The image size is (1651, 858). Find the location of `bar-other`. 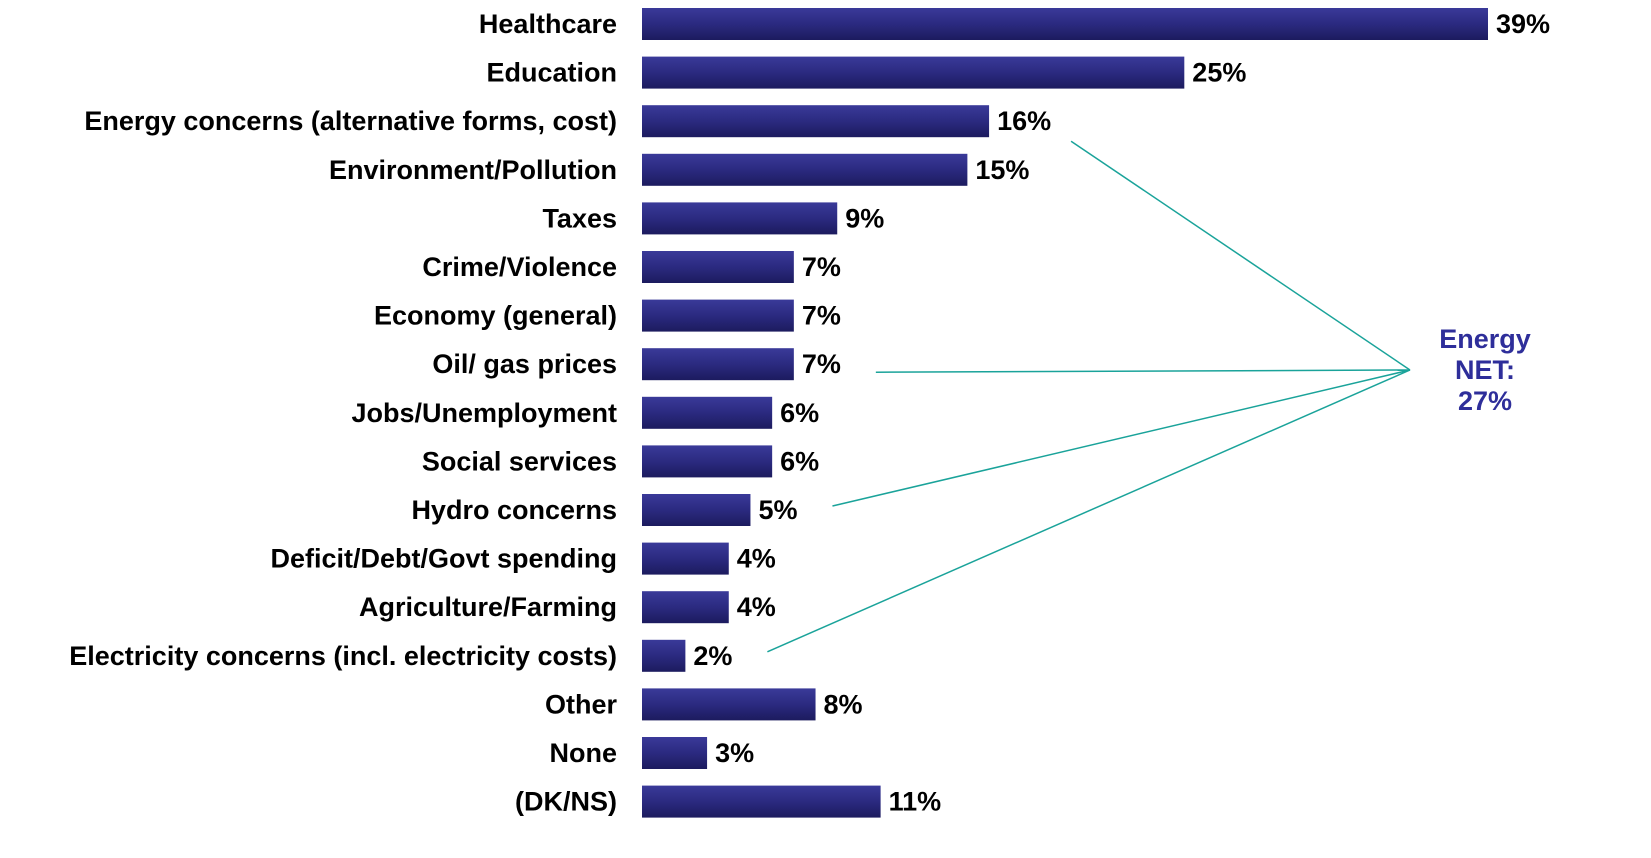

bar-other is located at coordinates (729, 704).